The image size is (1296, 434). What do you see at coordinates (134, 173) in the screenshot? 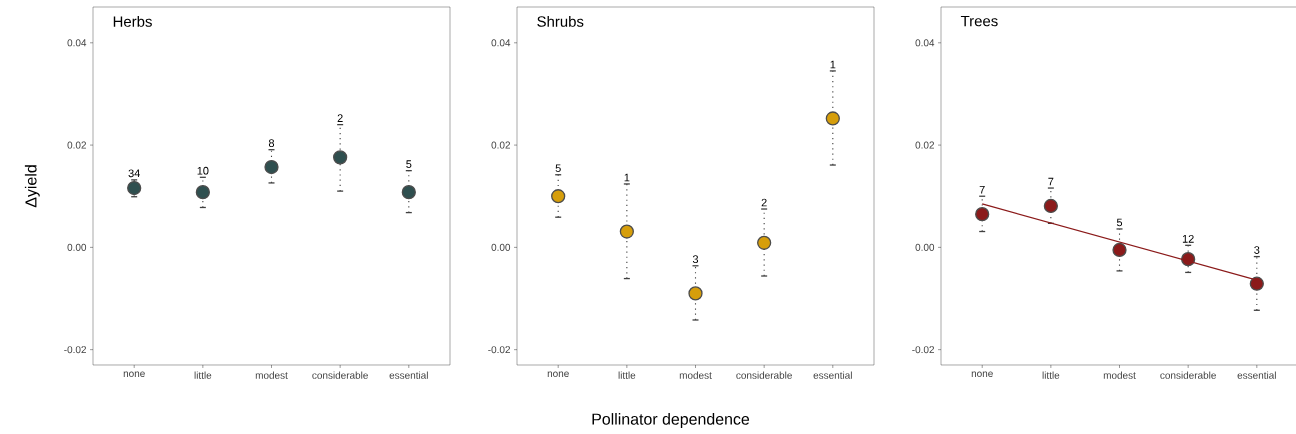
I see `annotation: 34` at bounding box center [134, 173].